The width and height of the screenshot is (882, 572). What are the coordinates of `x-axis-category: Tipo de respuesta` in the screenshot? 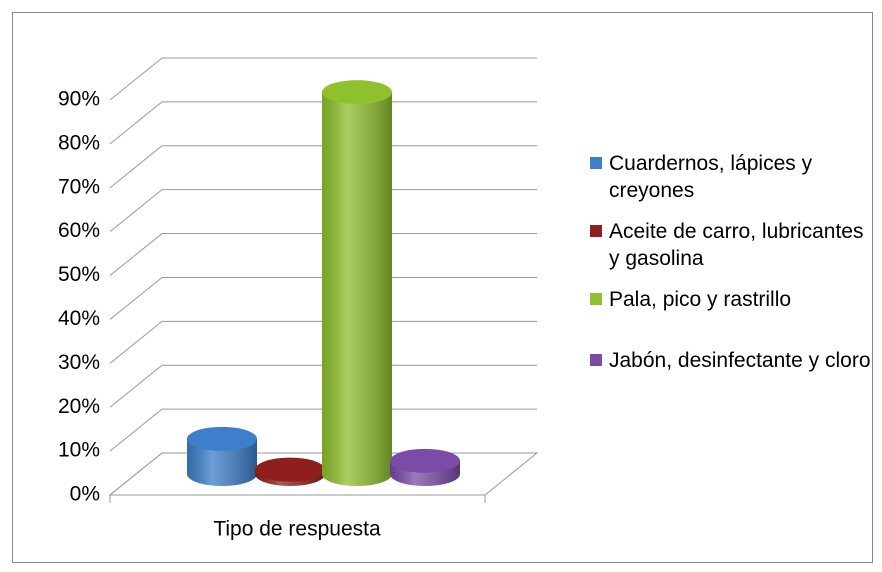 It's located at (297, 529).